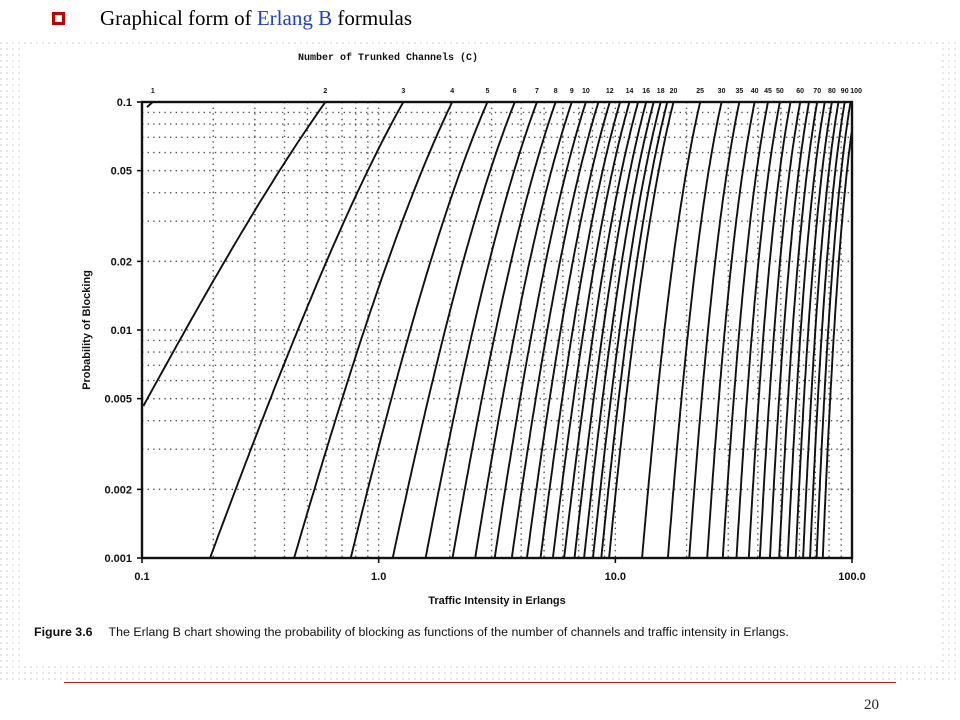 The height and width of the screenshot is (720, 960). I want to click on channel-label-9: 9, so click(572, 91).